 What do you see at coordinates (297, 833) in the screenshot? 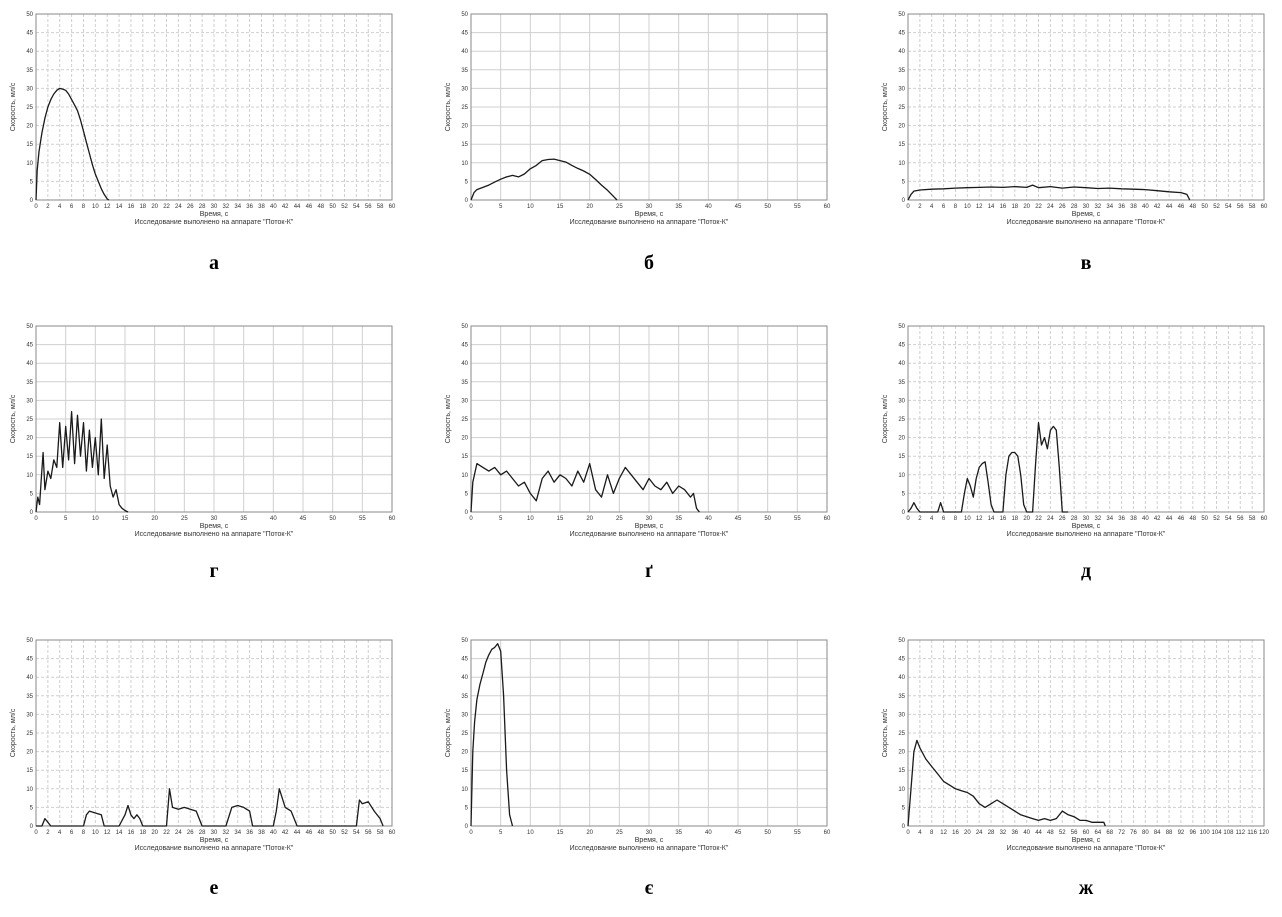
I see `x-tick-label: 44` at bounding box center [297, 833].